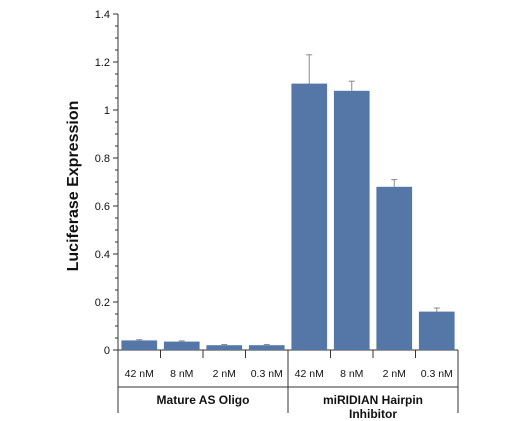 The width and height of the screenshot is (525, 421). I want to click on y-tick-label: 1.4, so click(102, 15).